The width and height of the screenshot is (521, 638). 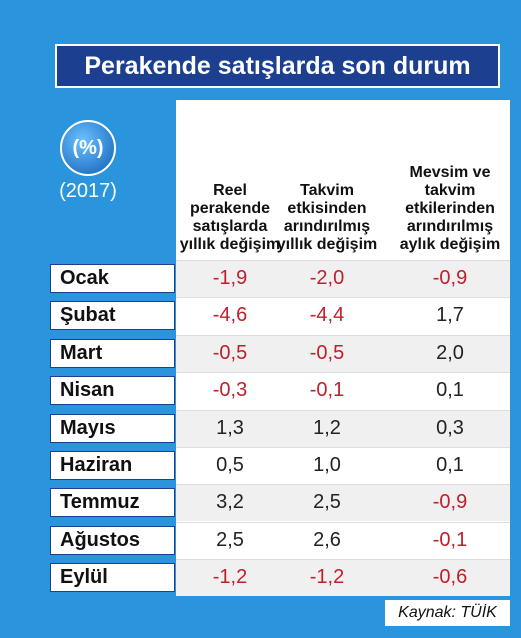 I want to click on row-label: Mart, so click(x=112, y=353).